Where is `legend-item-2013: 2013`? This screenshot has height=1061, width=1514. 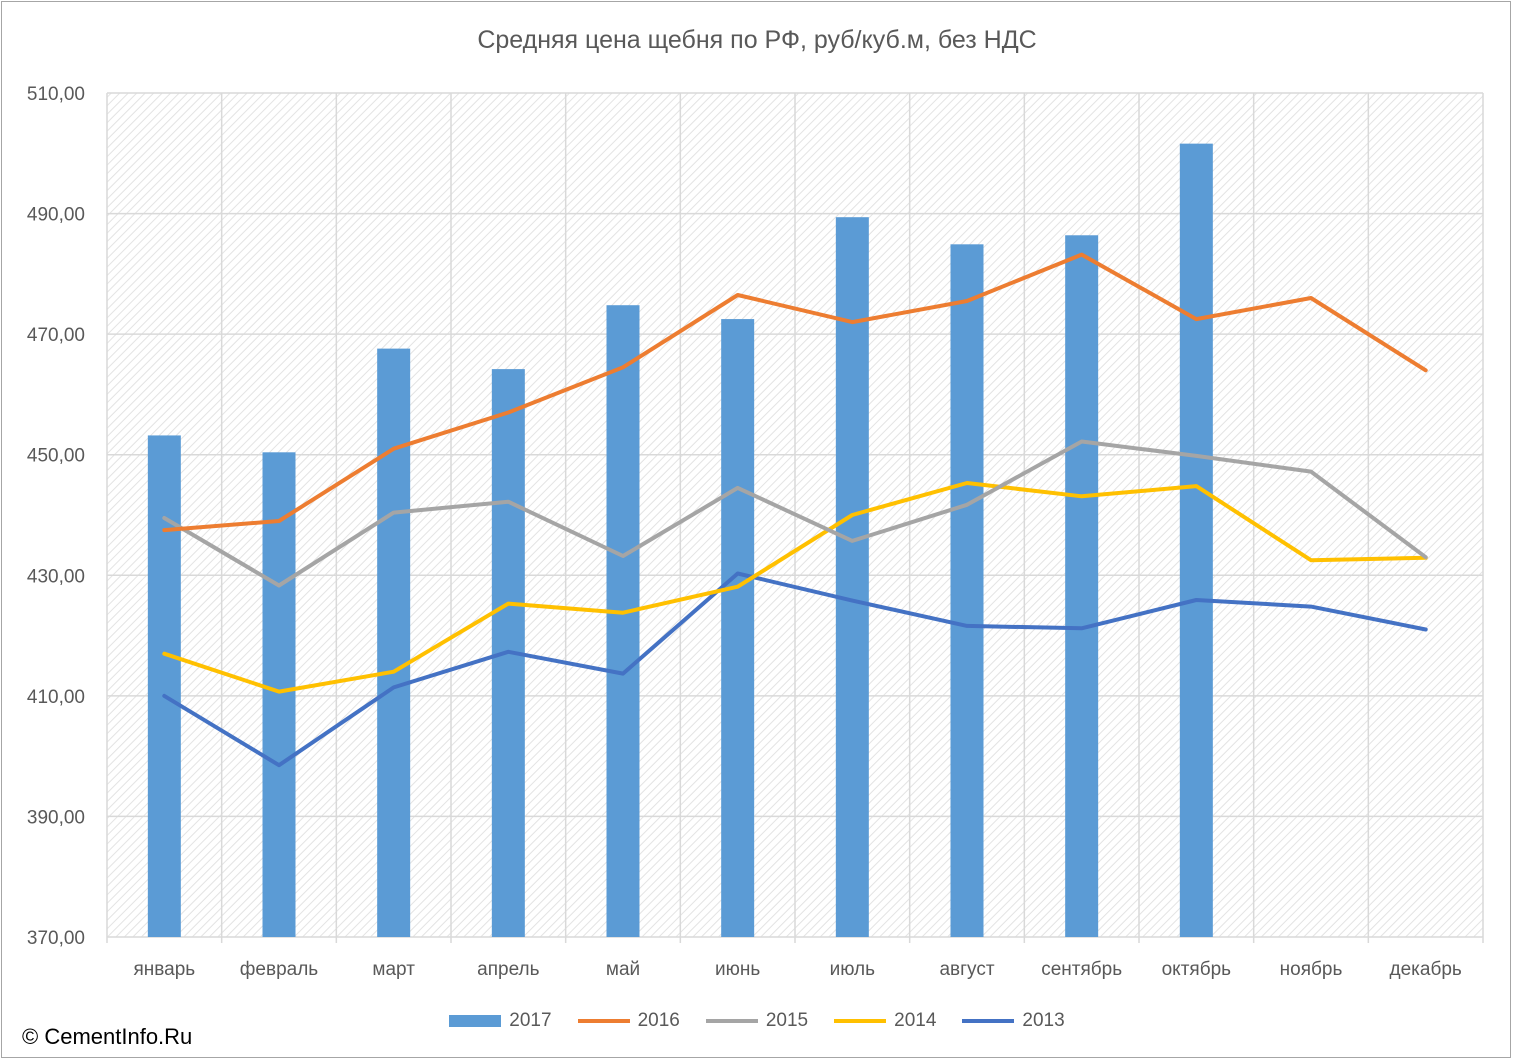
legend-item-2013: 2013 is located at coordinates (1013, 1021).